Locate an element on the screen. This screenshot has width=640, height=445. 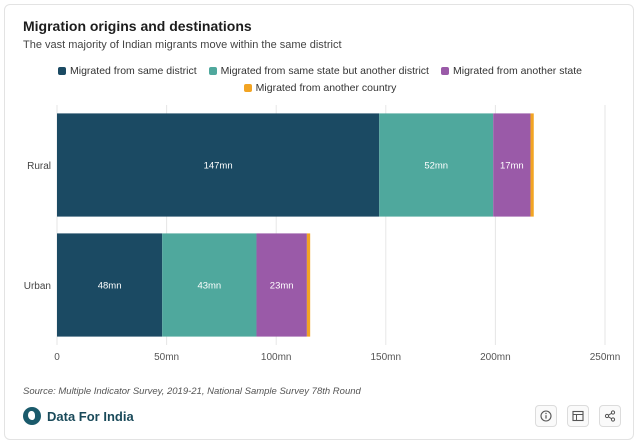
data-label: 147mn is located at coordinates (218, 166).